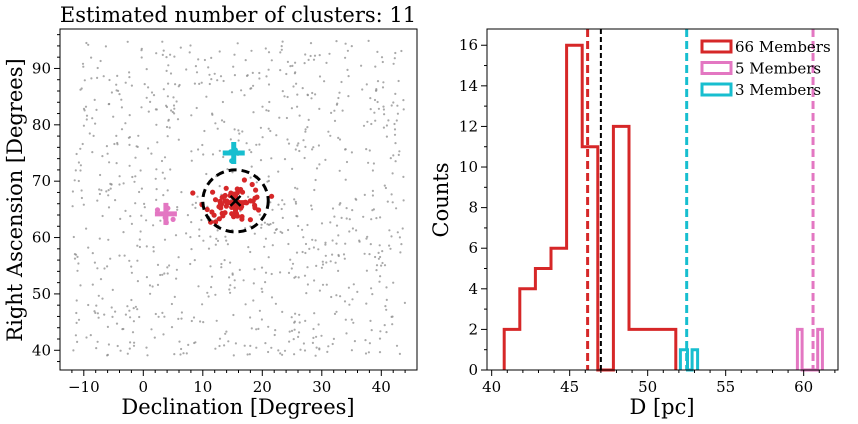  Describe the element at coordinates (41, 181) in the screenshot. I see `y-tick-label: 70` at that location.